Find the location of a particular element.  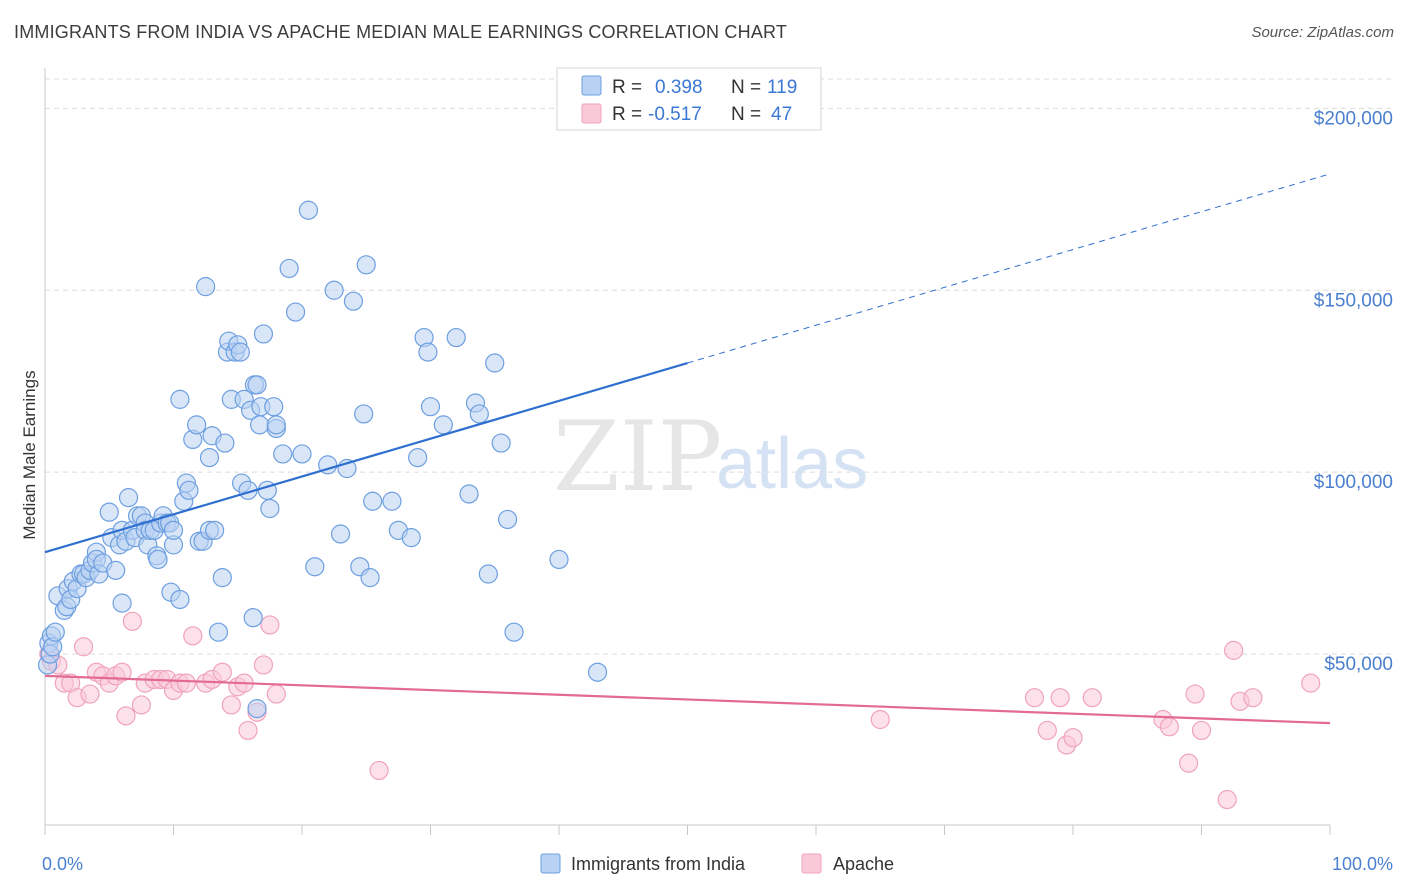

bottom-legend: Immigrants from India Apache is located at coordinates (717, 863).